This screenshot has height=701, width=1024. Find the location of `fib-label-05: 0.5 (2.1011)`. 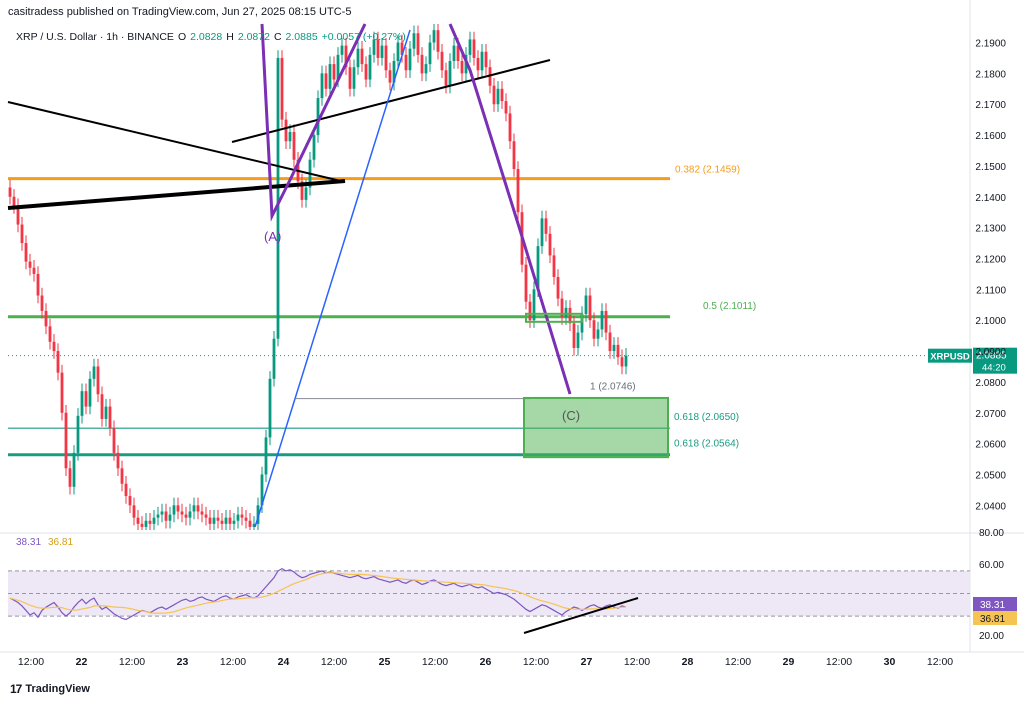

fib-label-05: 0.5 (2.1011) is located at coordinates (729, 306).